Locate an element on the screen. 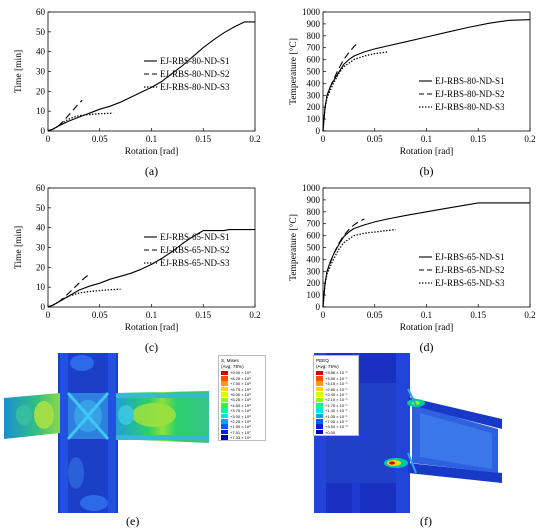 The height and width of the screenshot is (530, 550). legend-scale-value: +9.00 × 10⁸ is located at coordinates (240, 373).